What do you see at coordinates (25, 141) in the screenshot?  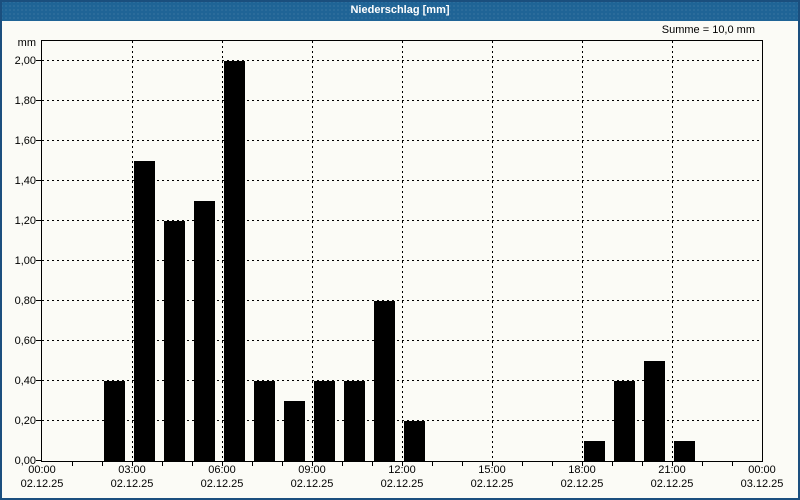 I see `y-axis-tick-label: 1,60` at bounding box center [25, 141].